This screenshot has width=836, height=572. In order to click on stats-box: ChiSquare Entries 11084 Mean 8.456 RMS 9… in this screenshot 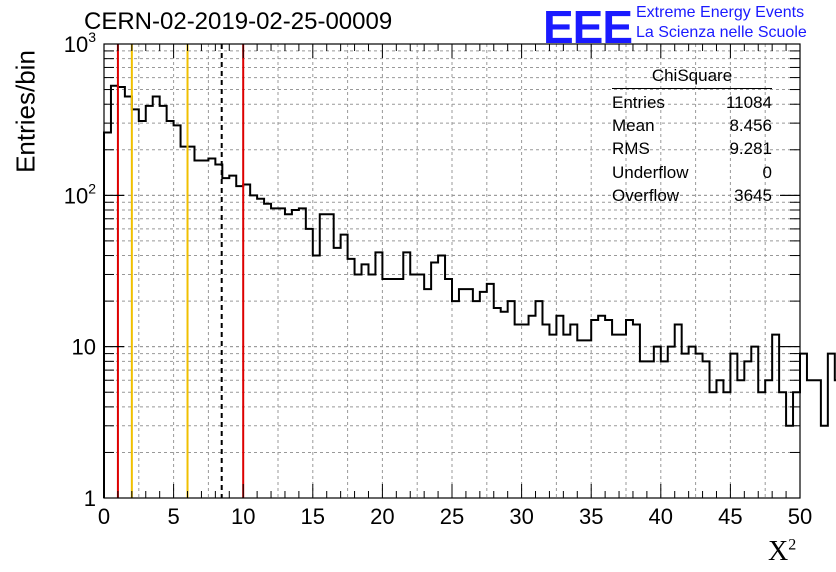, I will do `click(692, 136)`.